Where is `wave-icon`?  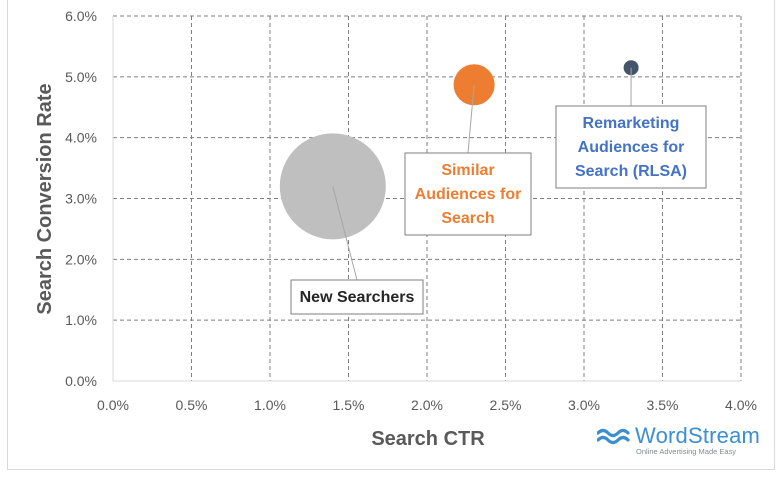
wave-icon is located at coordinates (613, 436).